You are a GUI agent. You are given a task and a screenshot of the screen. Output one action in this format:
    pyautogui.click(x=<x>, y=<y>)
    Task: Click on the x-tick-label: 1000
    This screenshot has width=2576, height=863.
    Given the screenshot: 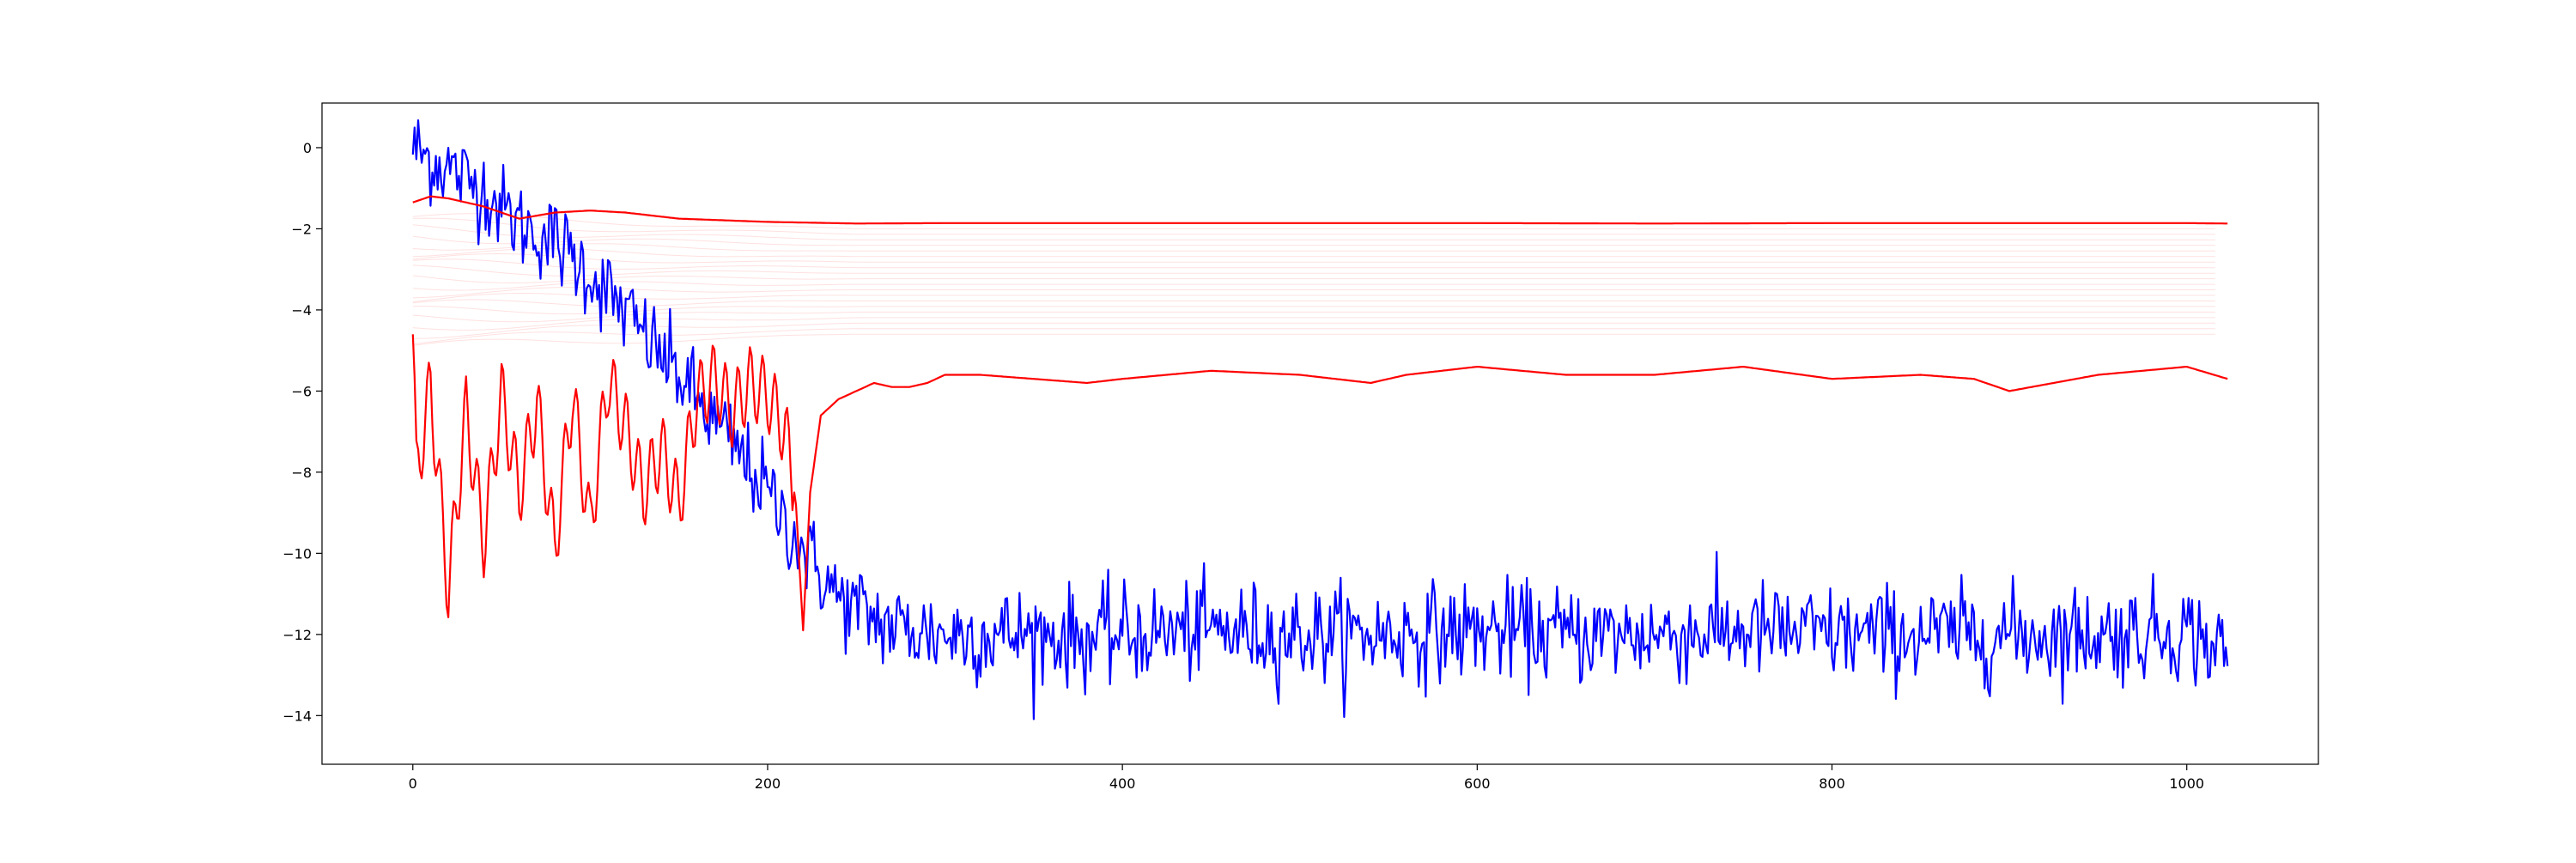 What is the action you would take?
    pyautogui.click(x=2186, y=784)
    